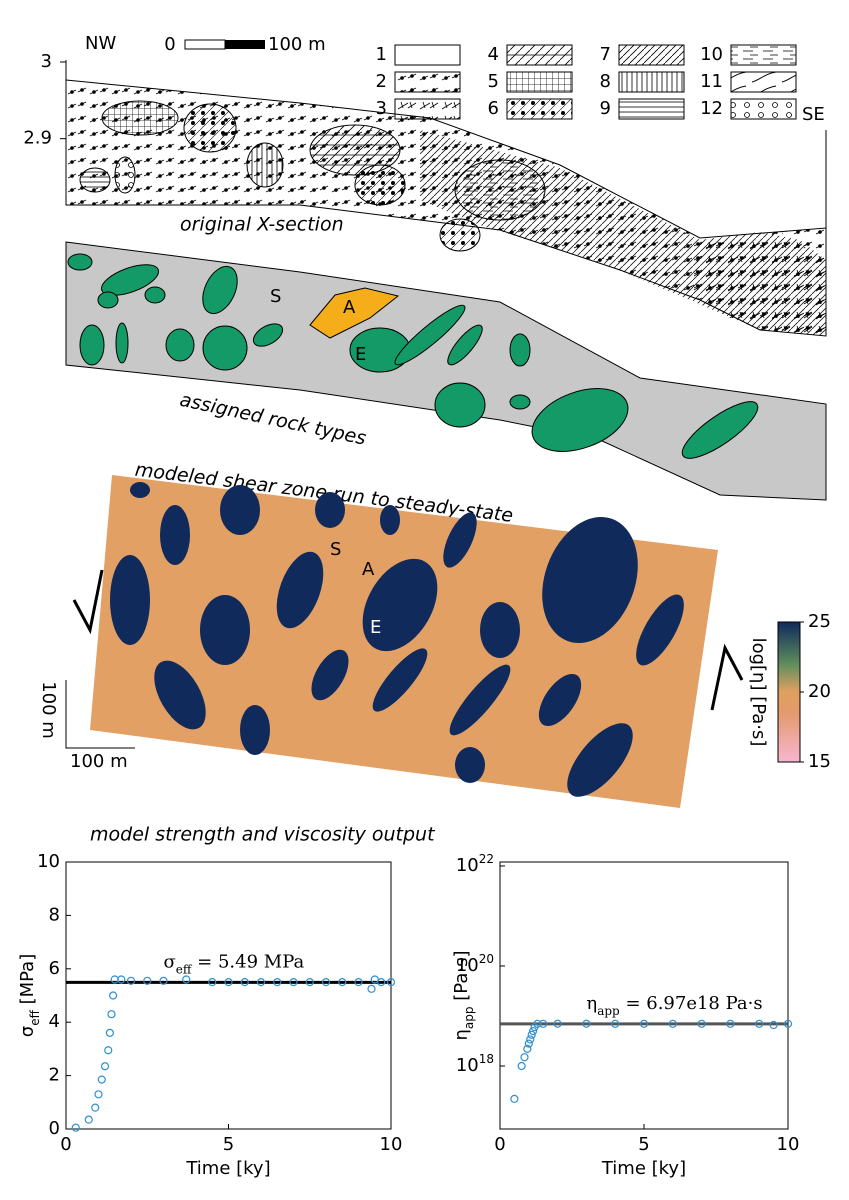  I want to click on y-tick-label: 6, so click(54, 968).